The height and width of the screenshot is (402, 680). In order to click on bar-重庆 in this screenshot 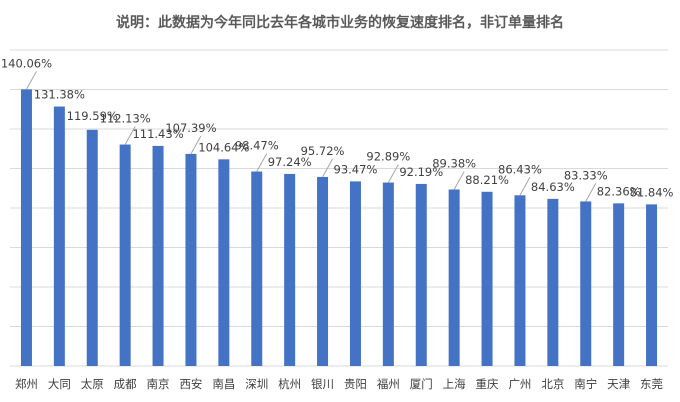, I will do `click(487, 278)`.